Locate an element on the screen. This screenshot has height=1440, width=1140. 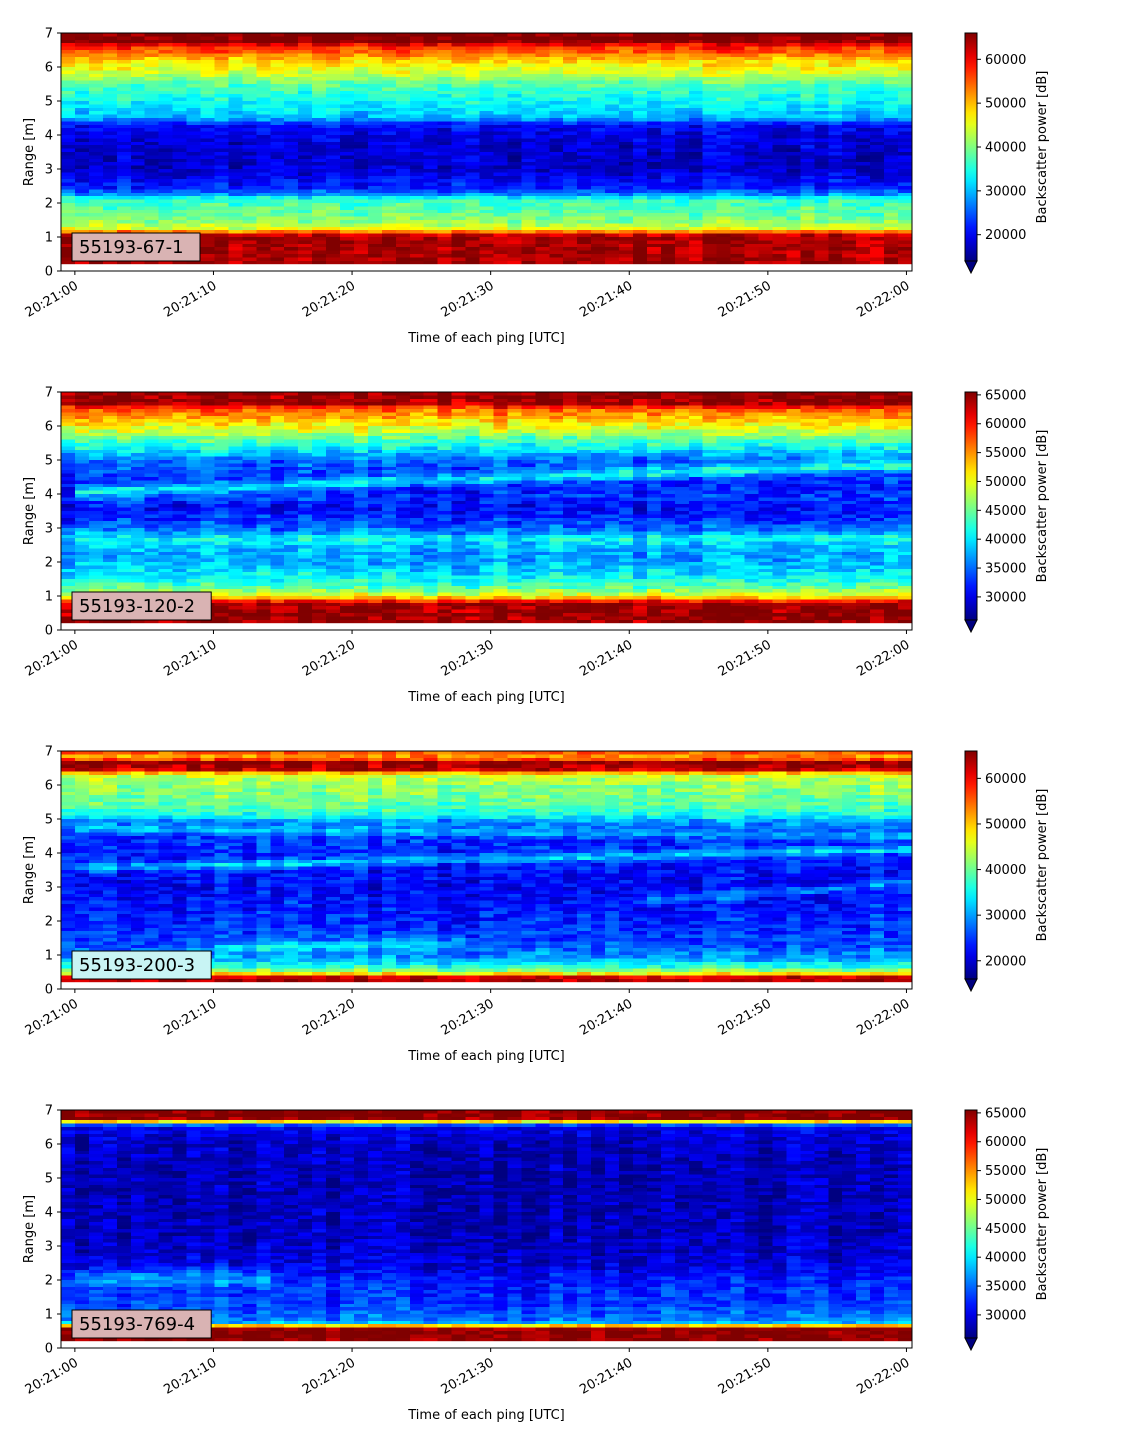
axes-frame is located at coordinates (486, 152).